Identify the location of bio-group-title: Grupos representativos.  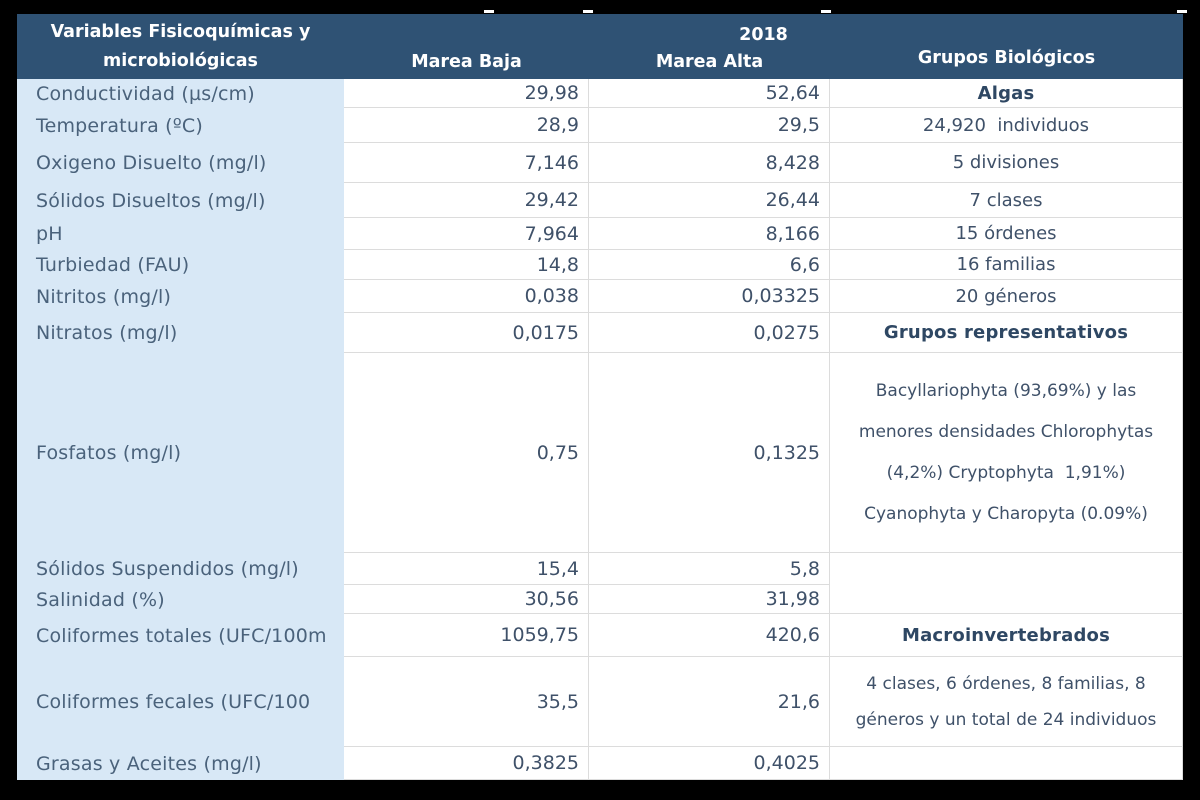
(1006, 333).